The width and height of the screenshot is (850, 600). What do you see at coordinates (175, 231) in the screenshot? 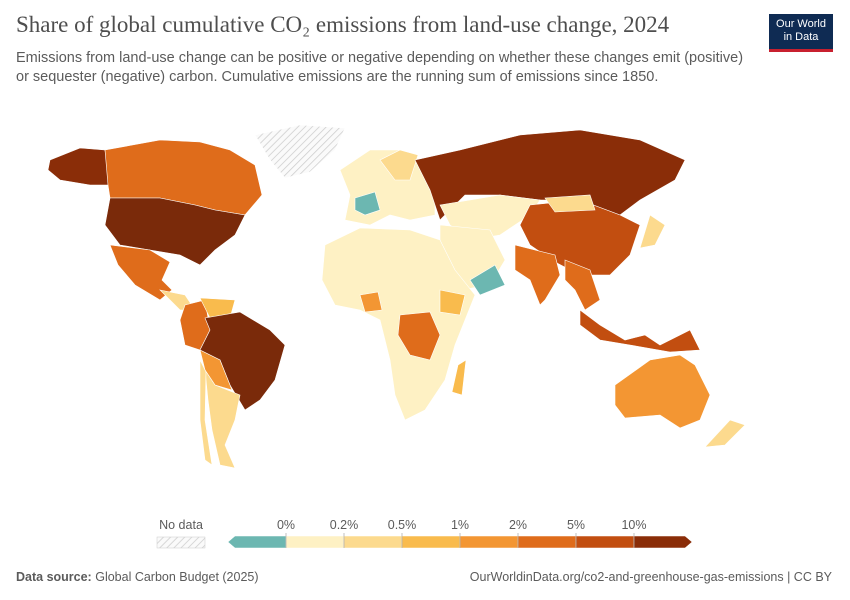
I see `usa` at bounding box center [175, 231].